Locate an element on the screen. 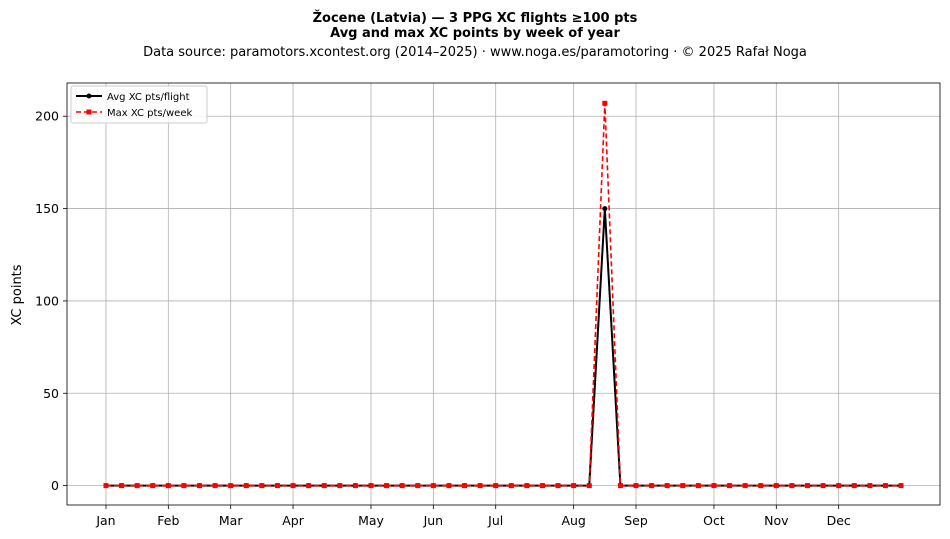  x-tick-label: Apr is located at coordinates (293, 520).